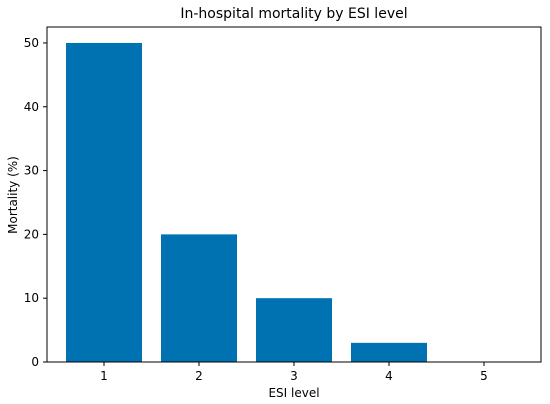  Describe the element at coordinates (293, 393) in the screenshot. I see `x-axis-label: ESI level` at that location.